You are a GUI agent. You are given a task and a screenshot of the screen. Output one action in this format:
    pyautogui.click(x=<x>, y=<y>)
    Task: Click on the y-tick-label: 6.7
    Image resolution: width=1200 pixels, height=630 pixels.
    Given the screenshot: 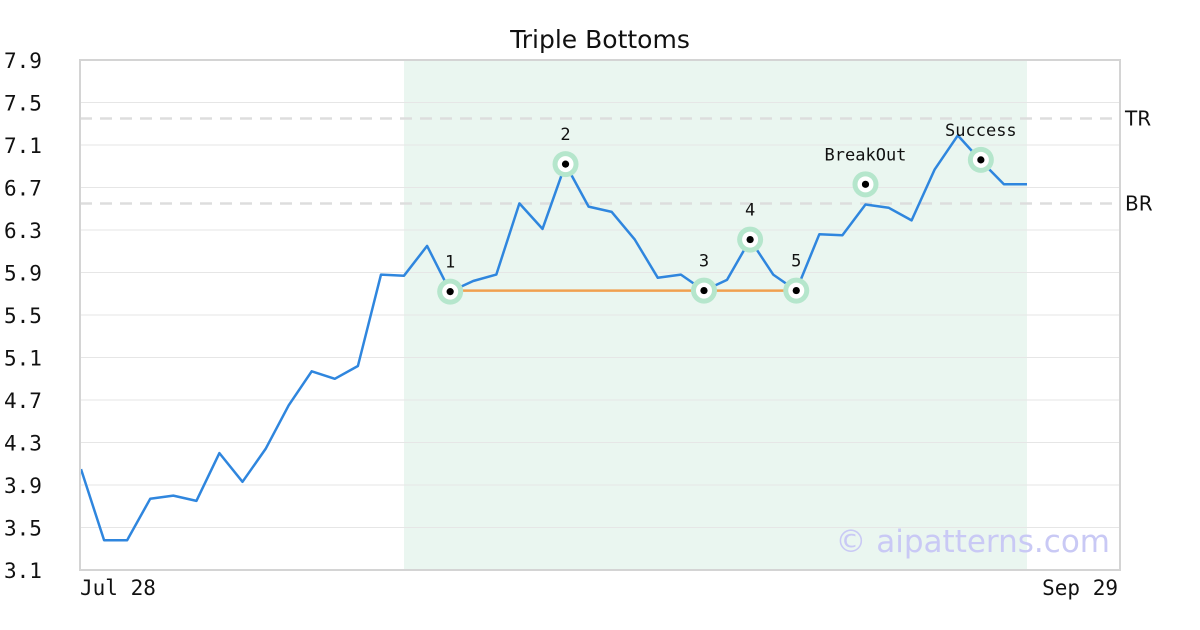 What is the action you would take?
    pyautogui.click(x=23, y=189)
    